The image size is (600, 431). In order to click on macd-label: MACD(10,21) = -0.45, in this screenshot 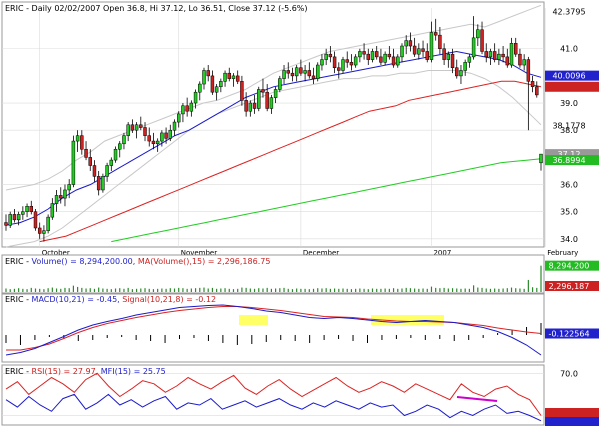, I will do `click(76, 299)`.